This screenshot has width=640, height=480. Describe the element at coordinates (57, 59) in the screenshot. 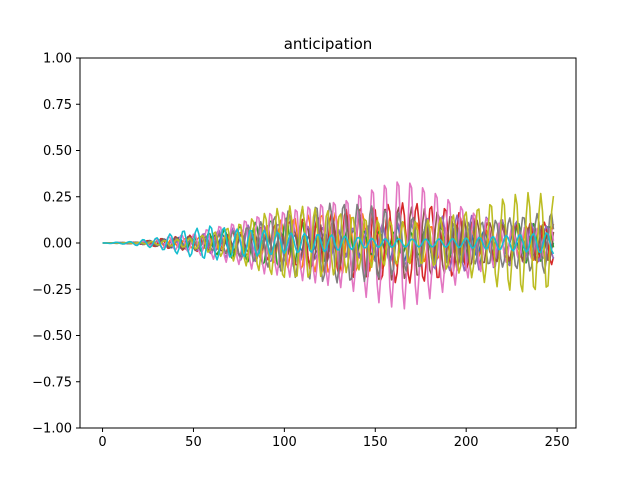

I see `y-tick-label: 1.00` at that location.